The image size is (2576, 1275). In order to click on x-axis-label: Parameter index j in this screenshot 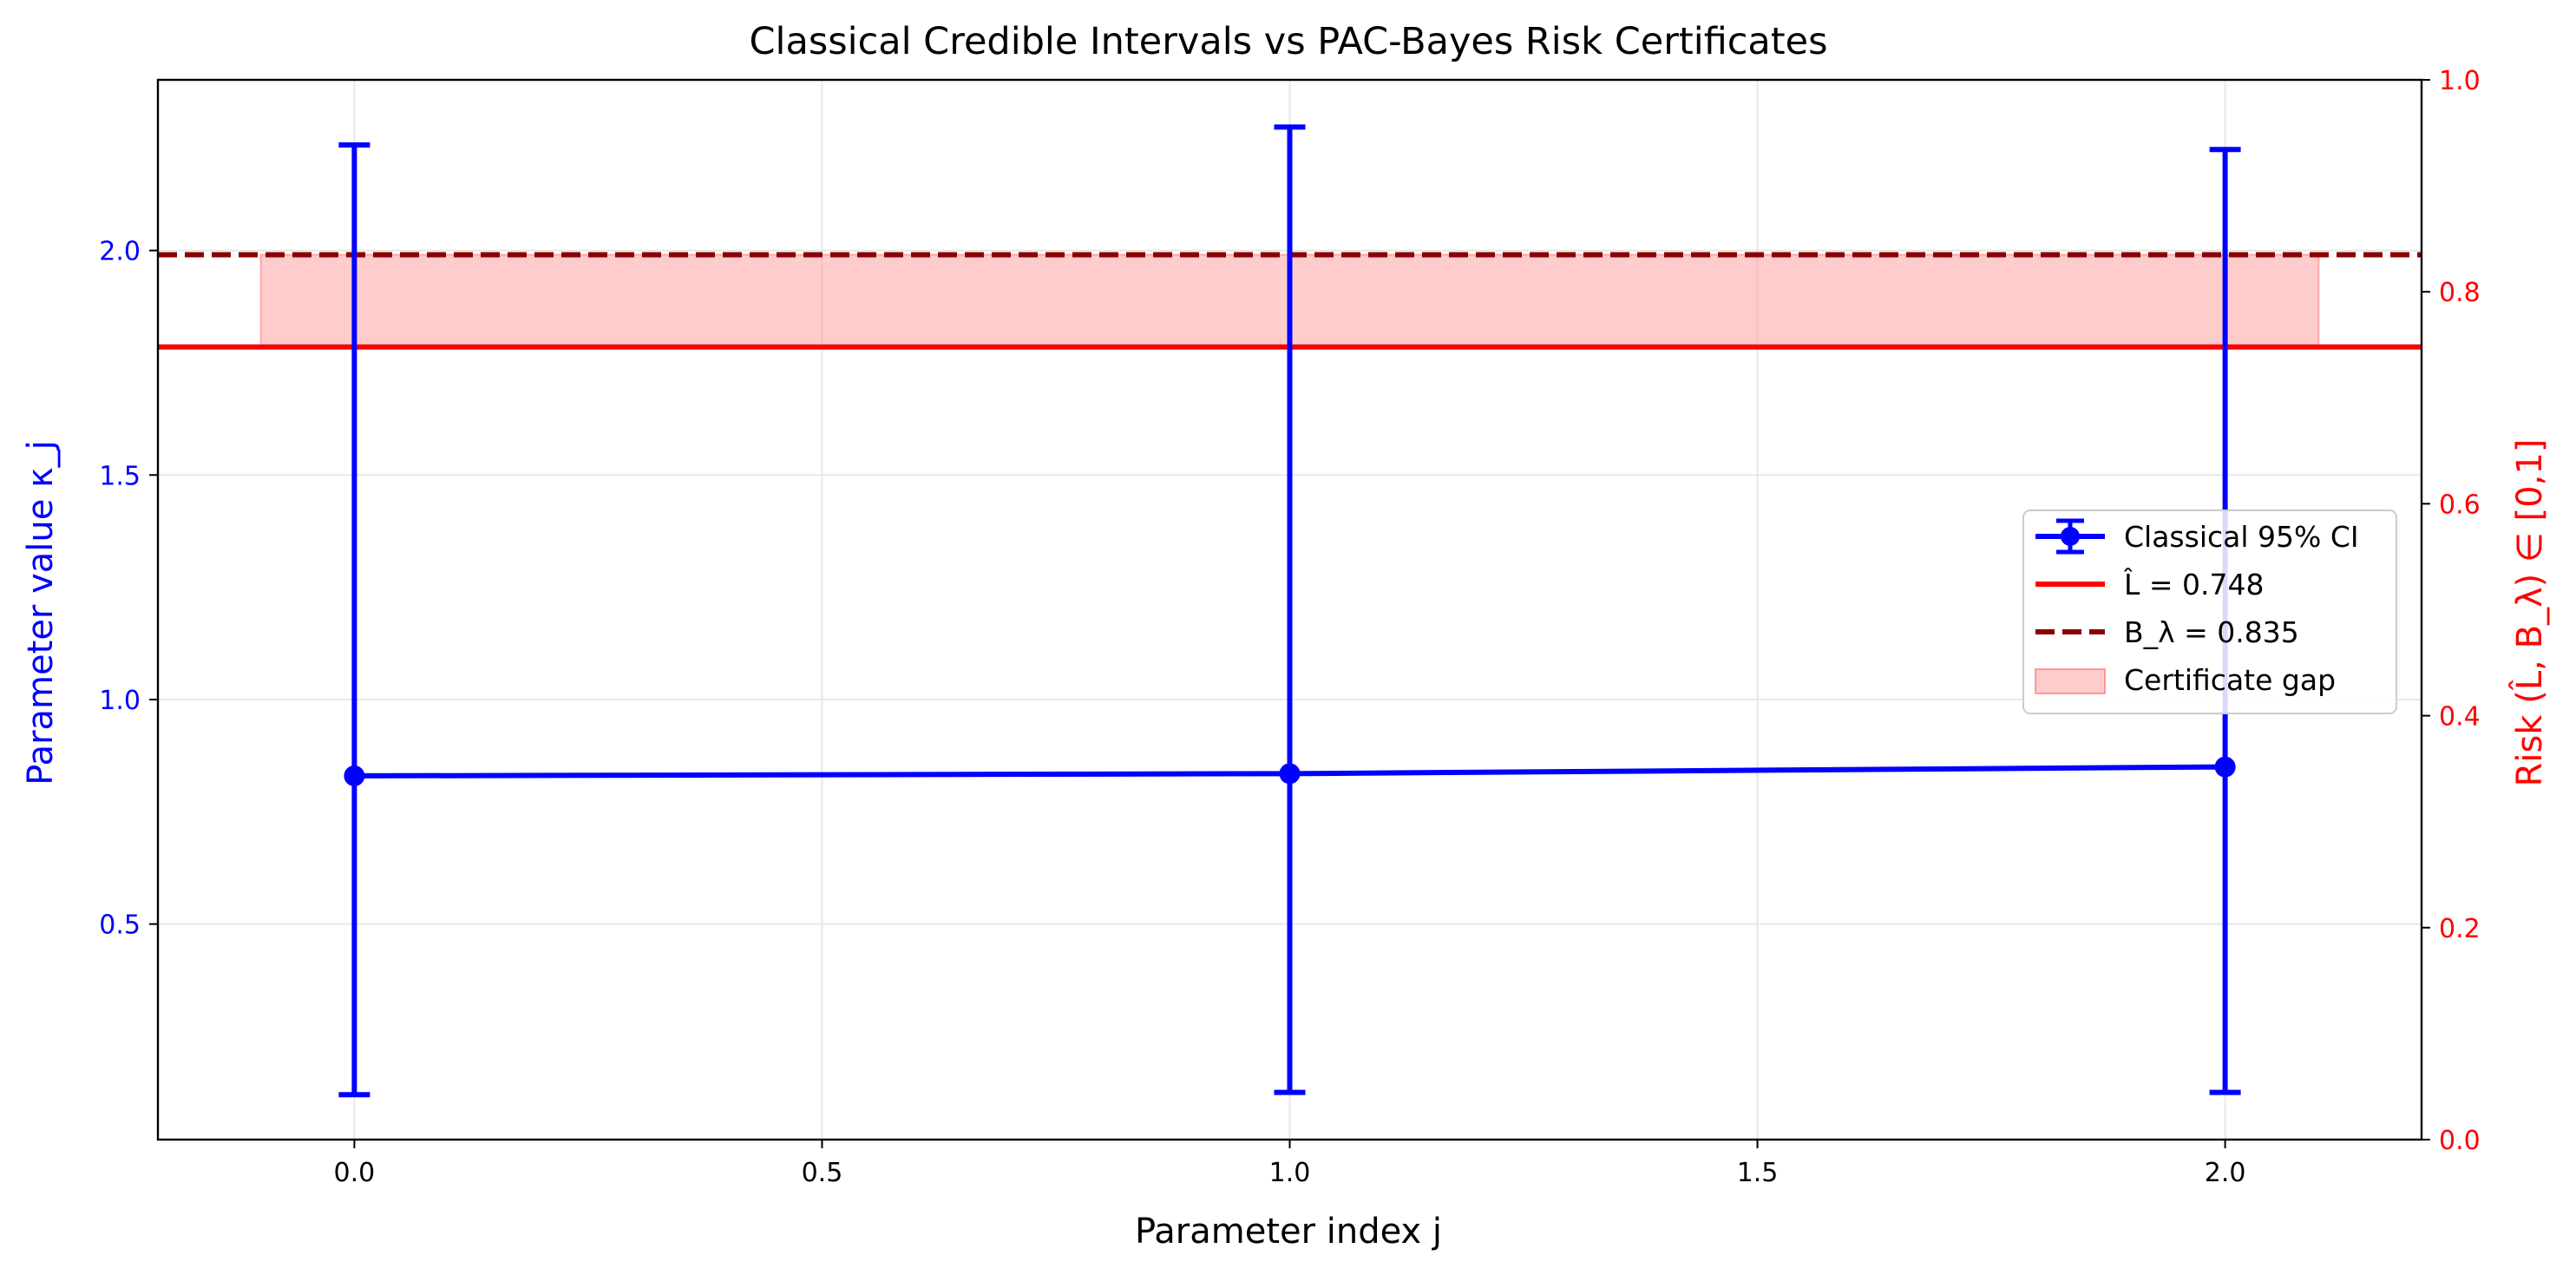, I will do `click(1288, 1232)`.